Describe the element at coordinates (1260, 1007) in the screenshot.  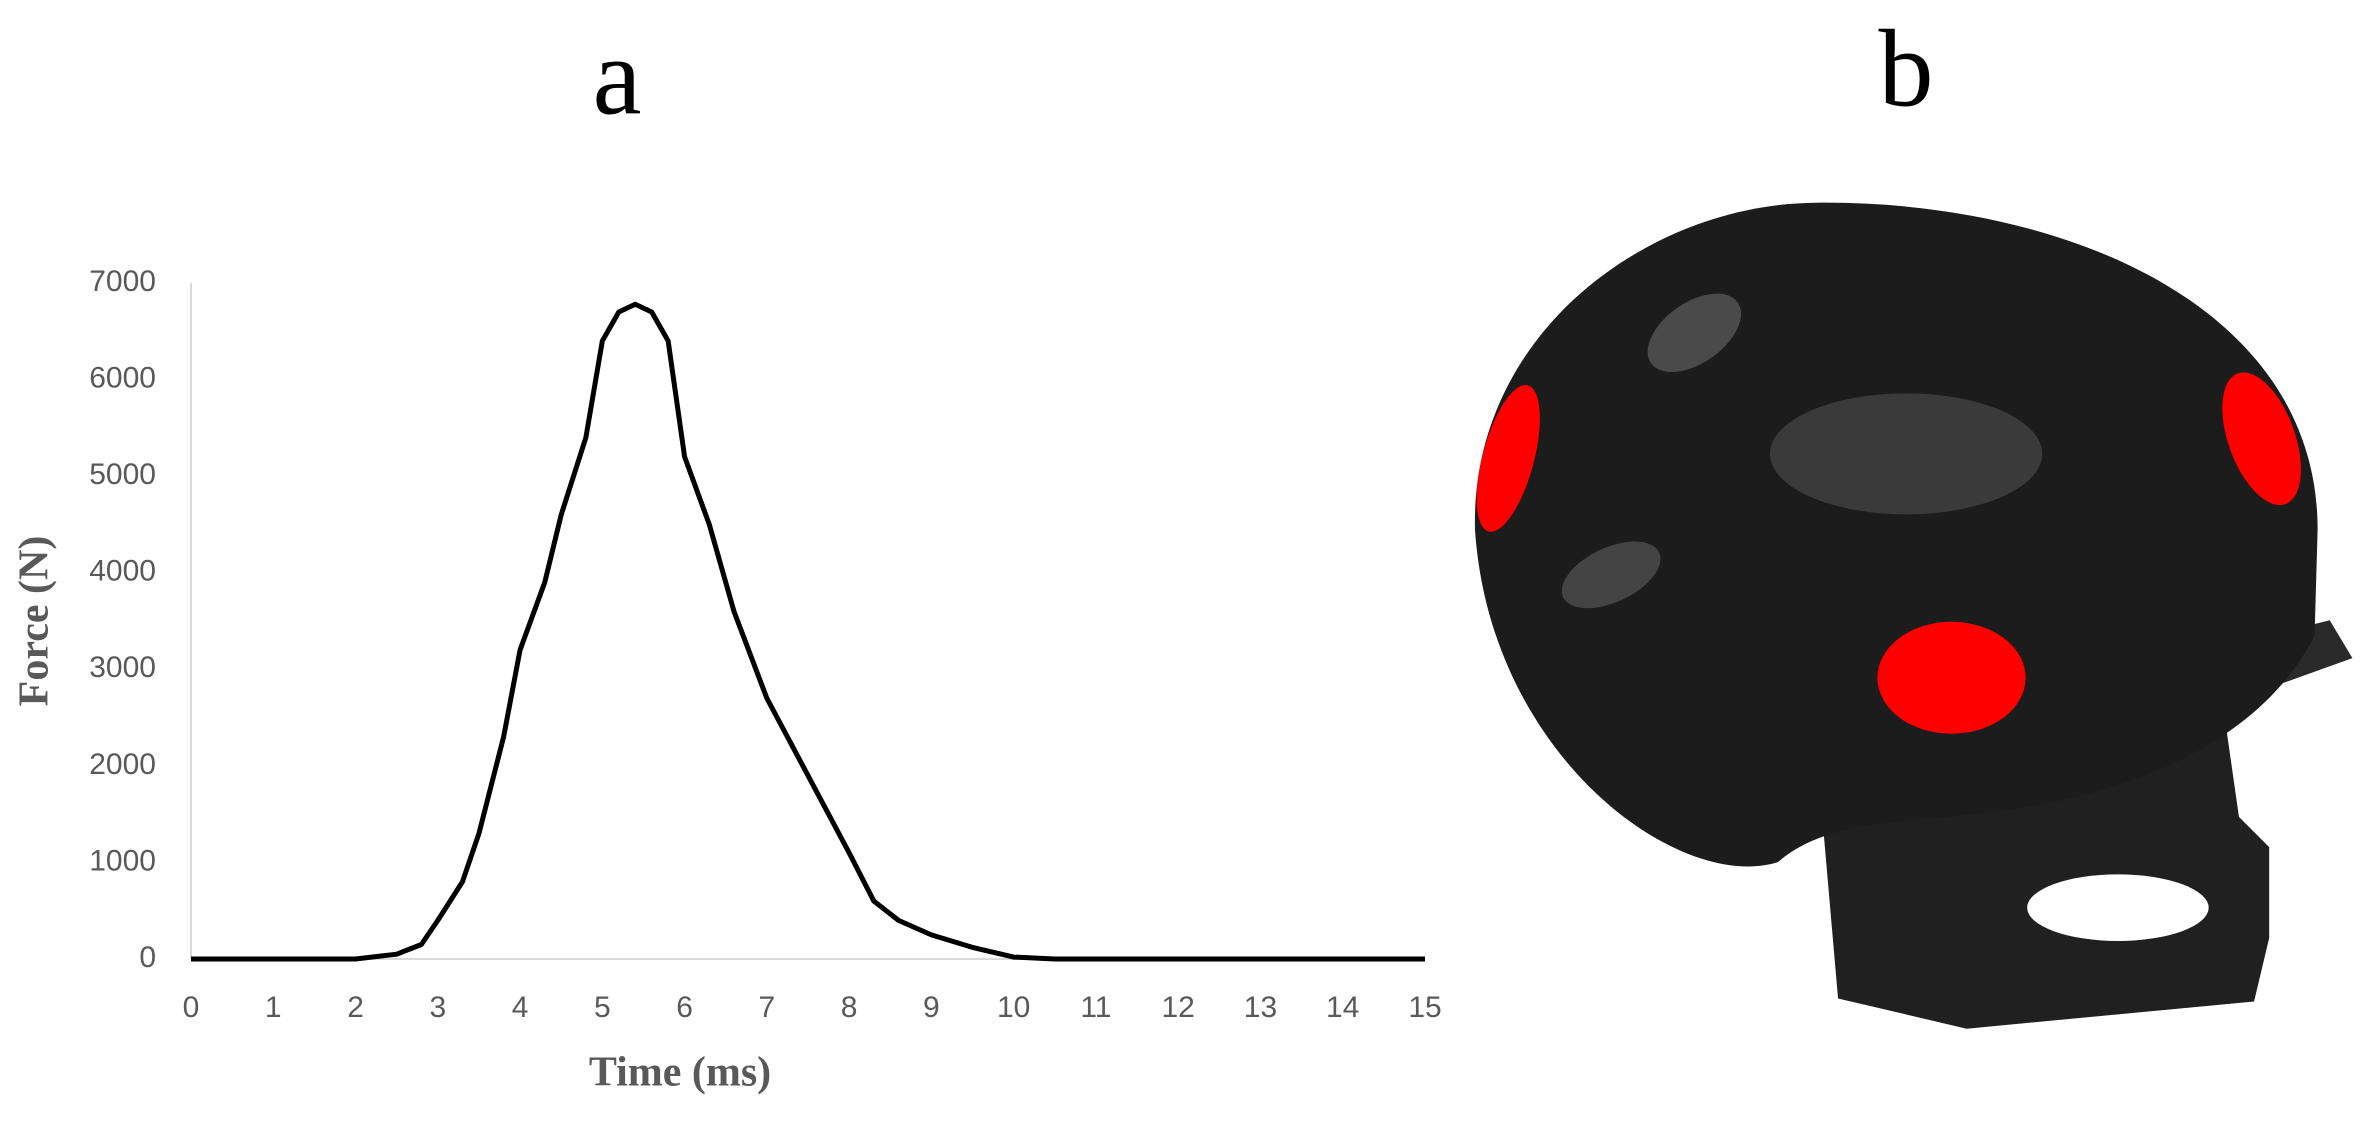
I see `x-tick-label: 13` at that location.